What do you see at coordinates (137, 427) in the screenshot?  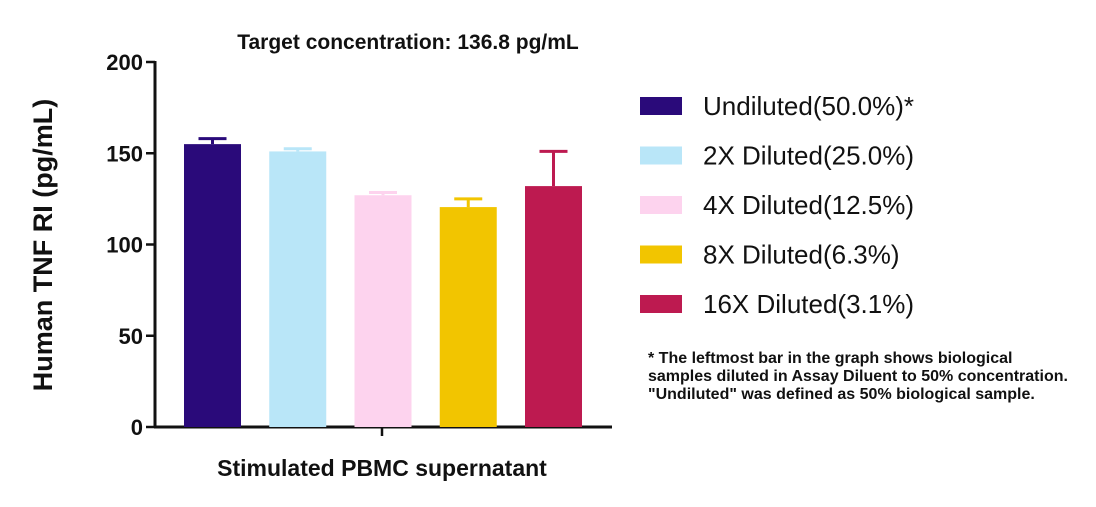 I see `y-tick-label: 0` at bounding box center [137, 427].